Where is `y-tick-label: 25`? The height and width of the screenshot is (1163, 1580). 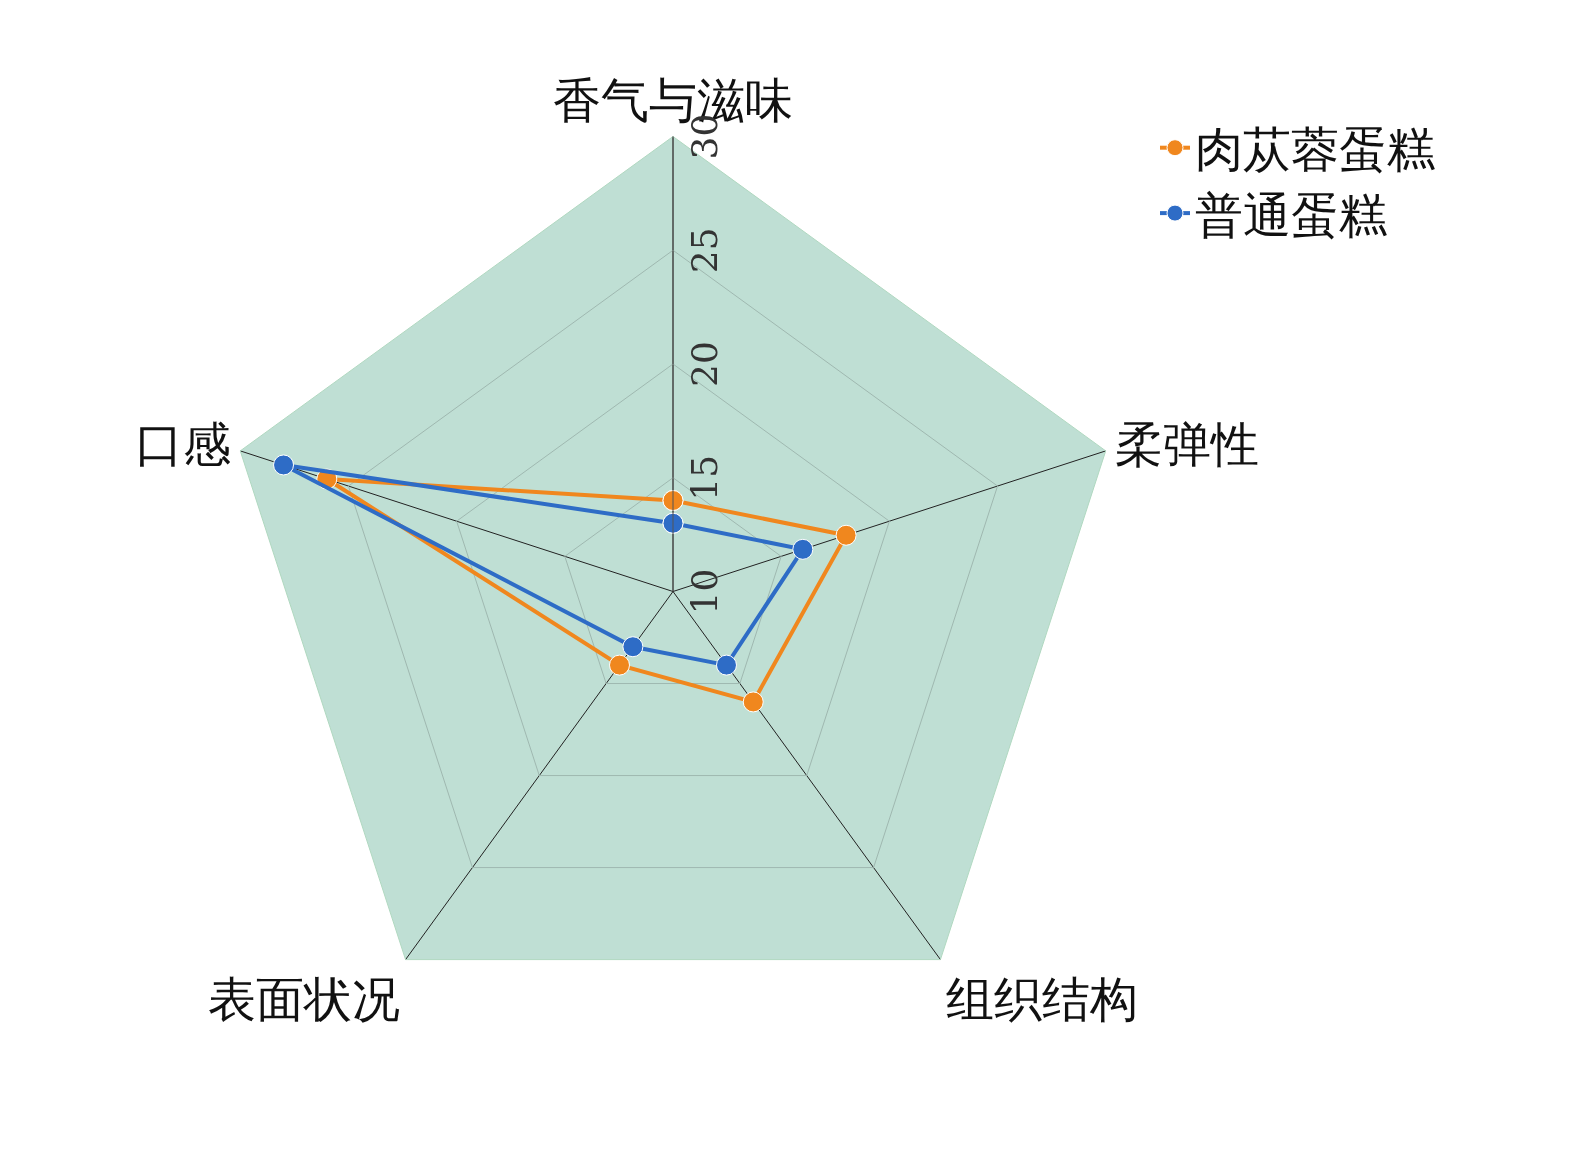
y-tick-label: 25 is located at coordinates (704, 250).